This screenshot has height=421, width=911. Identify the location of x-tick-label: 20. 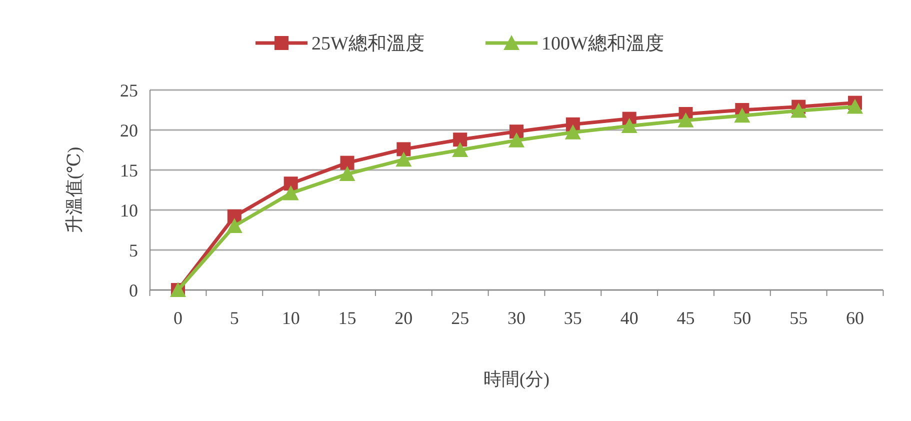
(403, 318).